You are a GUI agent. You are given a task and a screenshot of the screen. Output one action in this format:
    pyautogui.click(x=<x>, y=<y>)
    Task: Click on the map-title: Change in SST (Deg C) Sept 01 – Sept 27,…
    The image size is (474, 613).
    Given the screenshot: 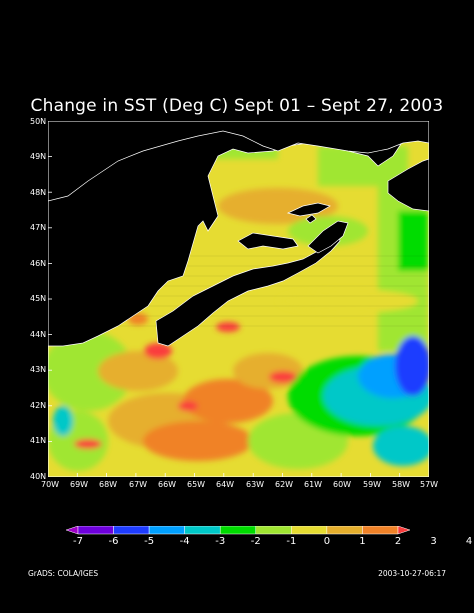 What is the action you would take?
    pyautogui.click(x=237, y=106)
    